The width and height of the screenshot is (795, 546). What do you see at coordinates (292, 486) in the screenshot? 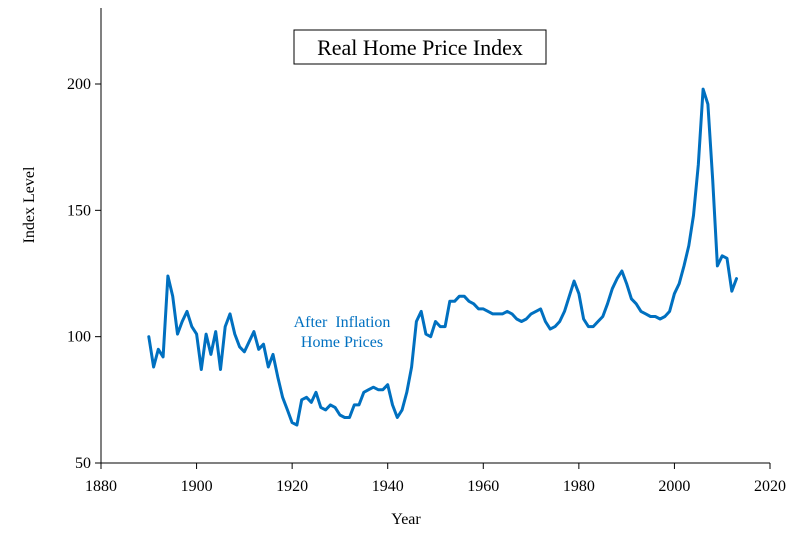
I see `x-tick-label: 1920` at bounding box center [292, 486].